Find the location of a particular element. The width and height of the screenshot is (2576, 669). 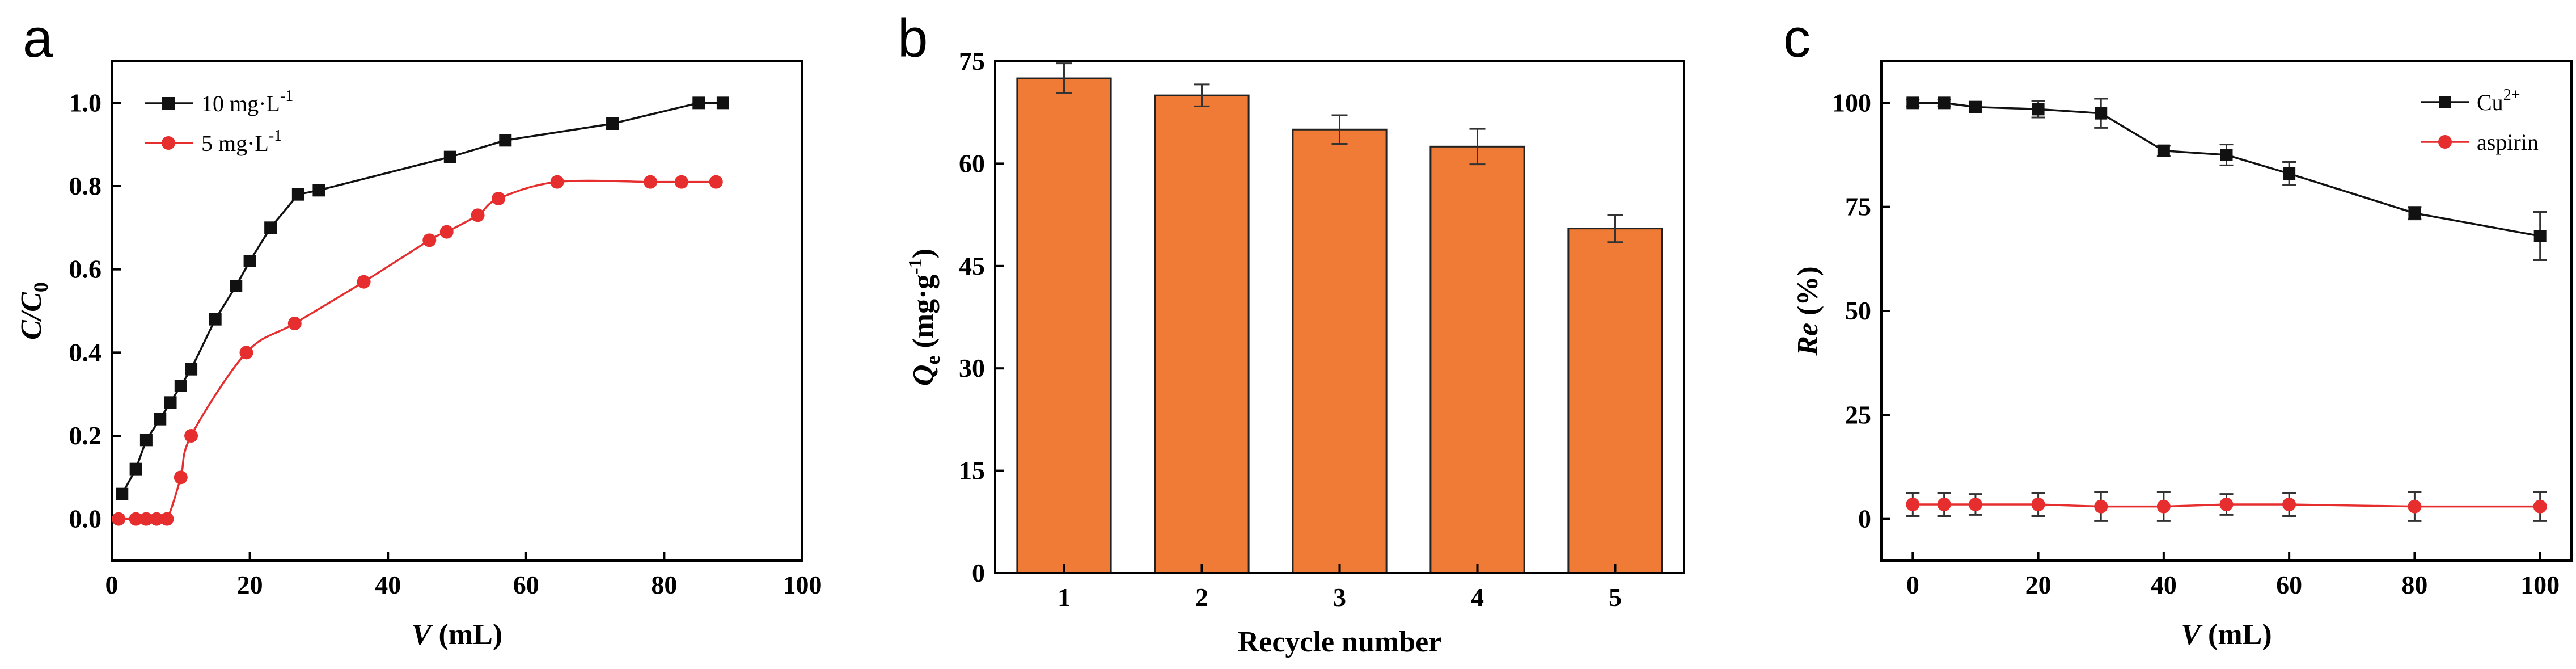

y-axis-var: C/C is located at coordinates (31, 316).